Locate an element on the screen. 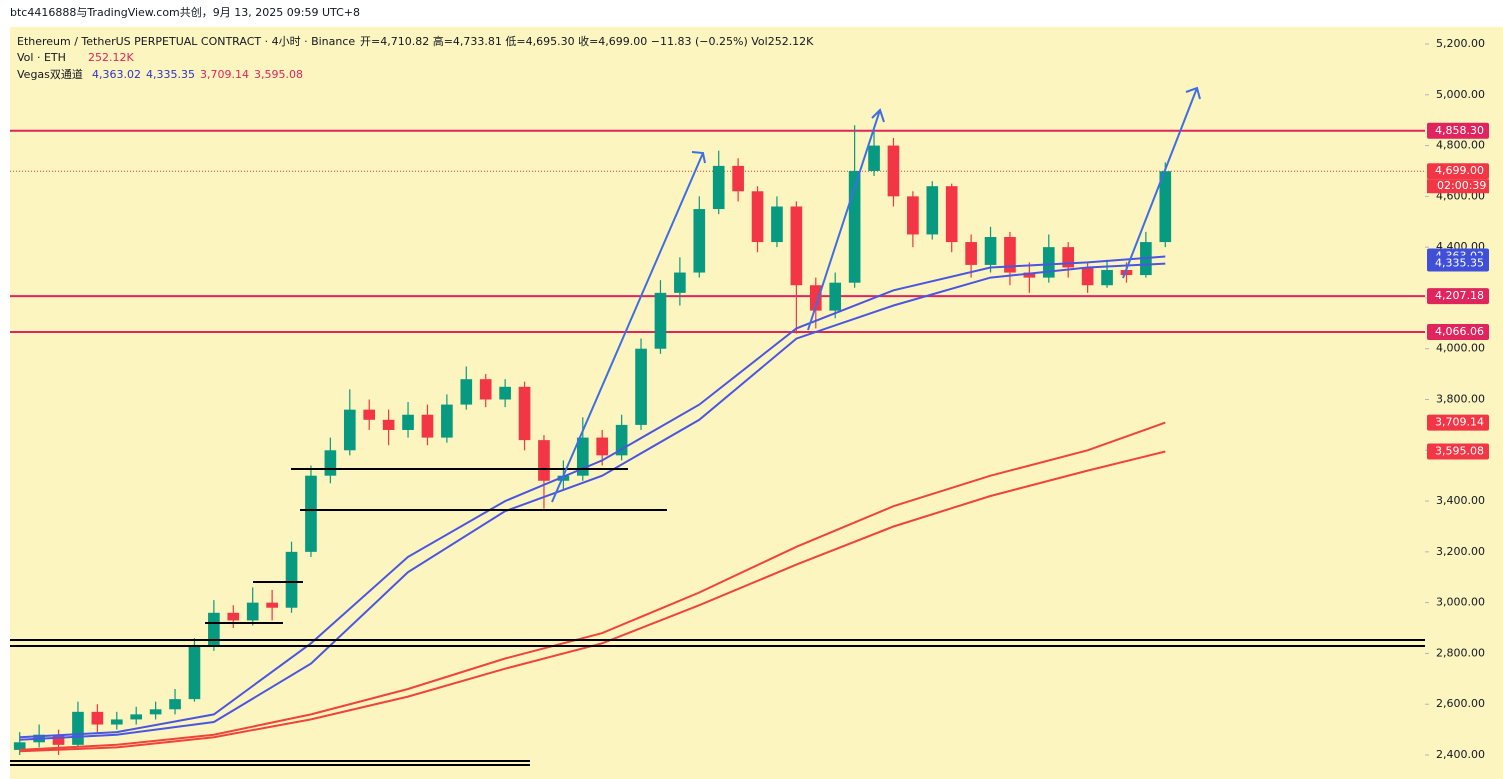 This screenshot has height=779, width=1503. y-tick-label: 5,200.00 is located at coordinates (1460, 43).